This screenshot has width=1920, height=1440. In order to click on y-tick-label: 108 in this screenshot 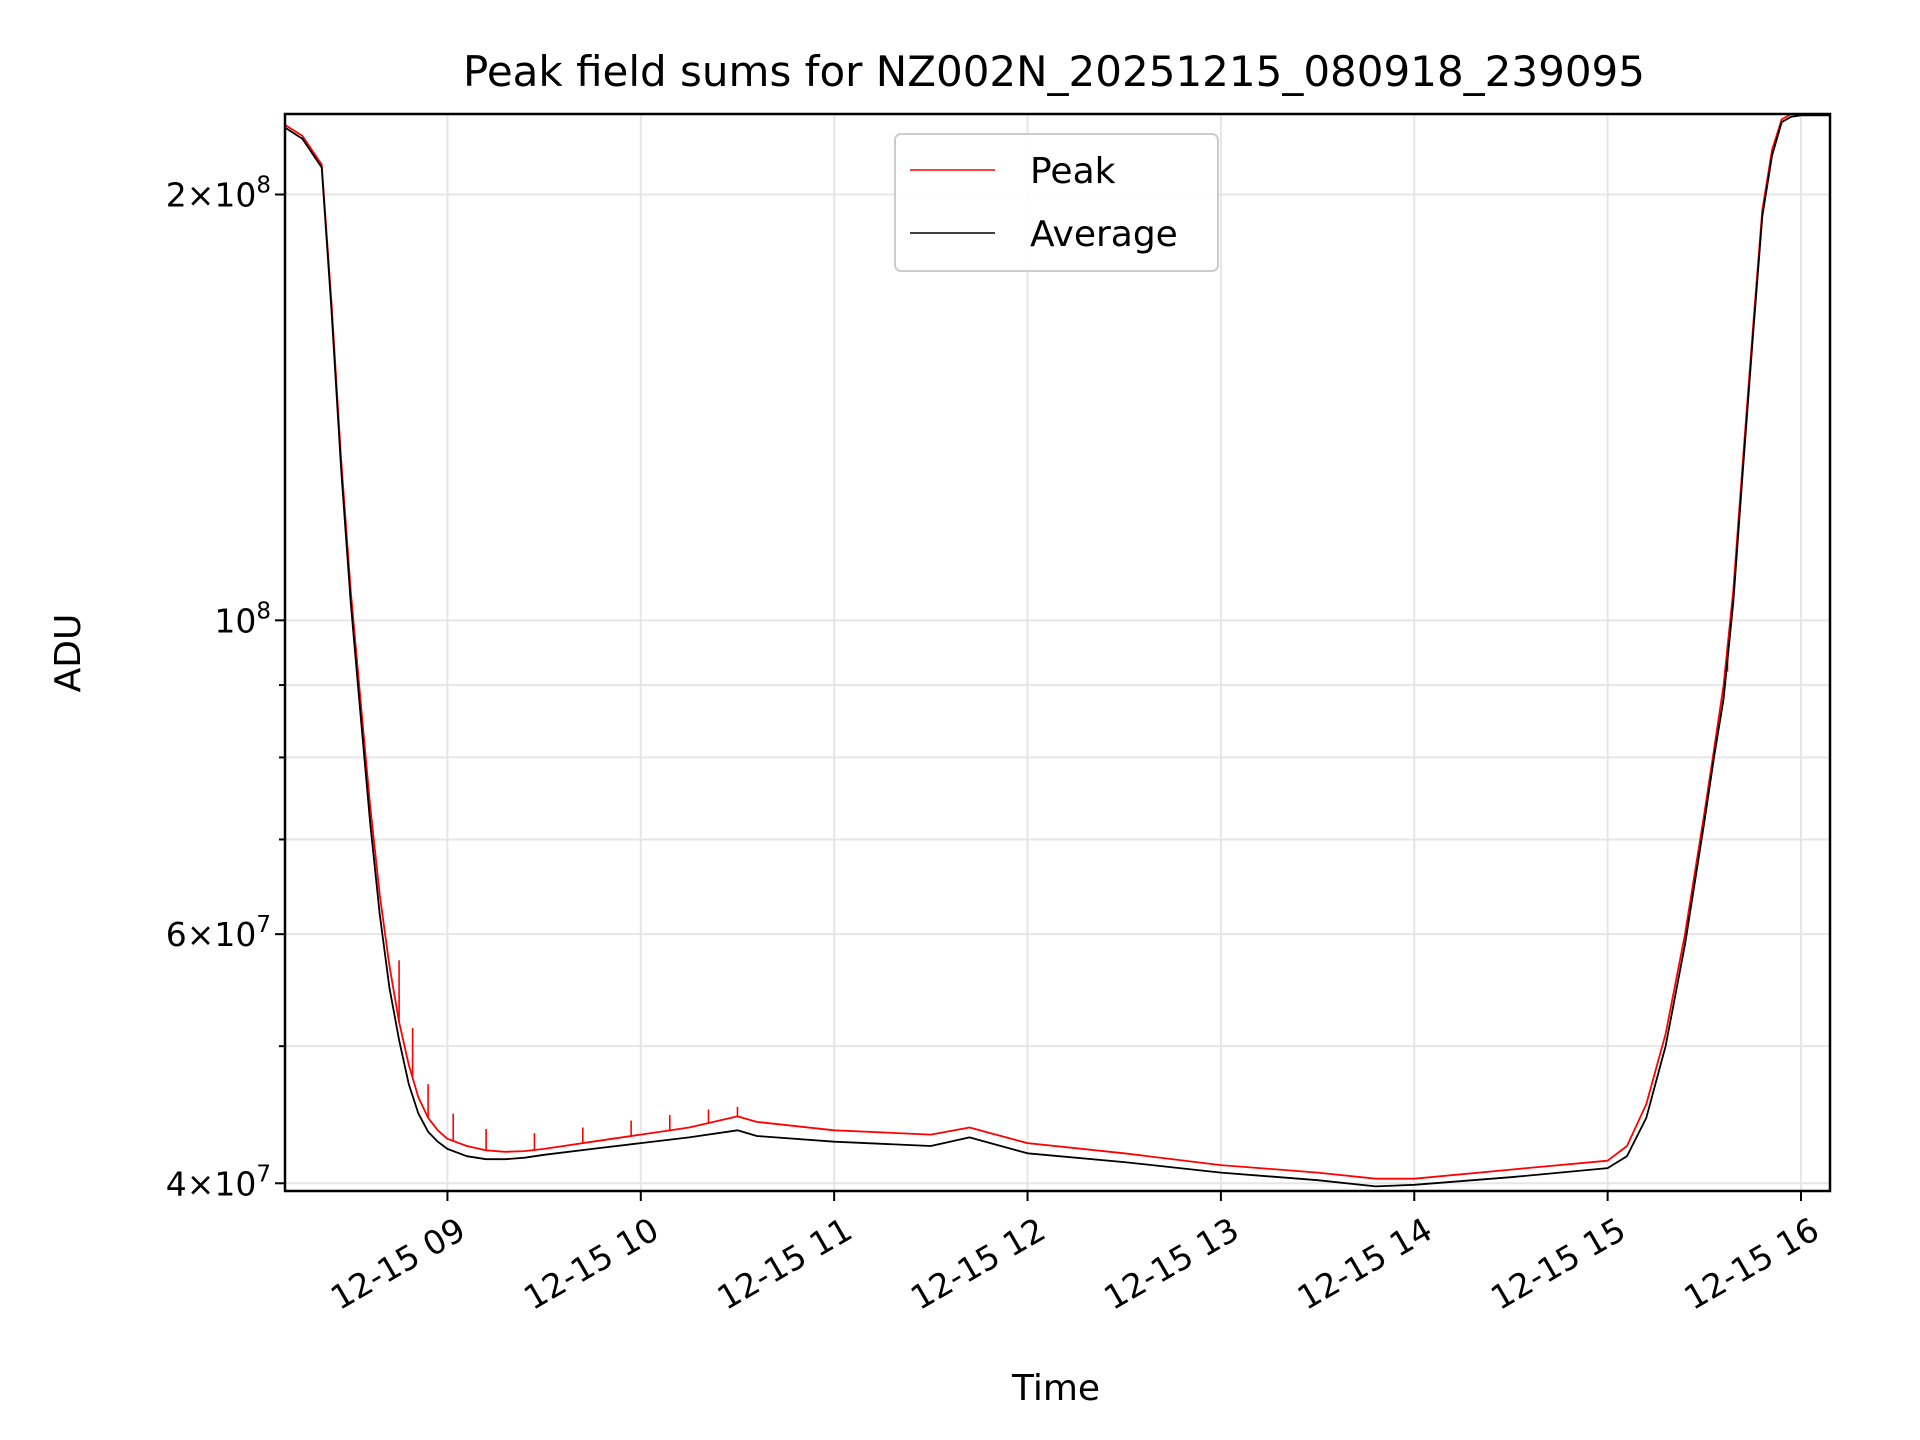, I will do `click(242, 619)`.